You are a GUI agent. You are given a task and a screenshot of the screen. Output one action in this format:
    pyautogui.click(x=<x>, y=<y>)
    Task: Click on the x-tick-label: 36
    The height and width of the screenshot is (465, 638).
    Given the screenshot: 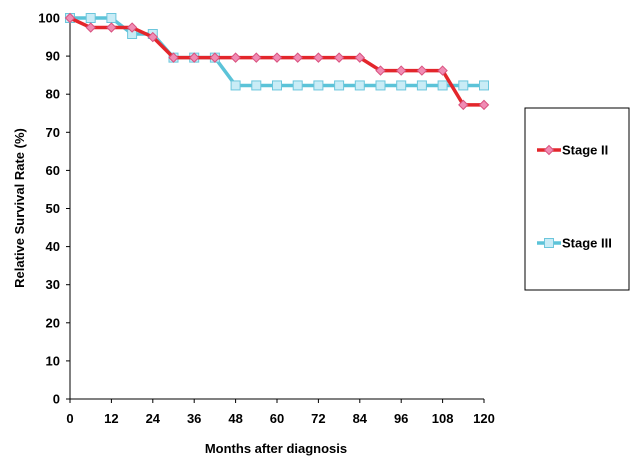 What is the action you would take?
    pyautogui.click(x=194, y=418)
    